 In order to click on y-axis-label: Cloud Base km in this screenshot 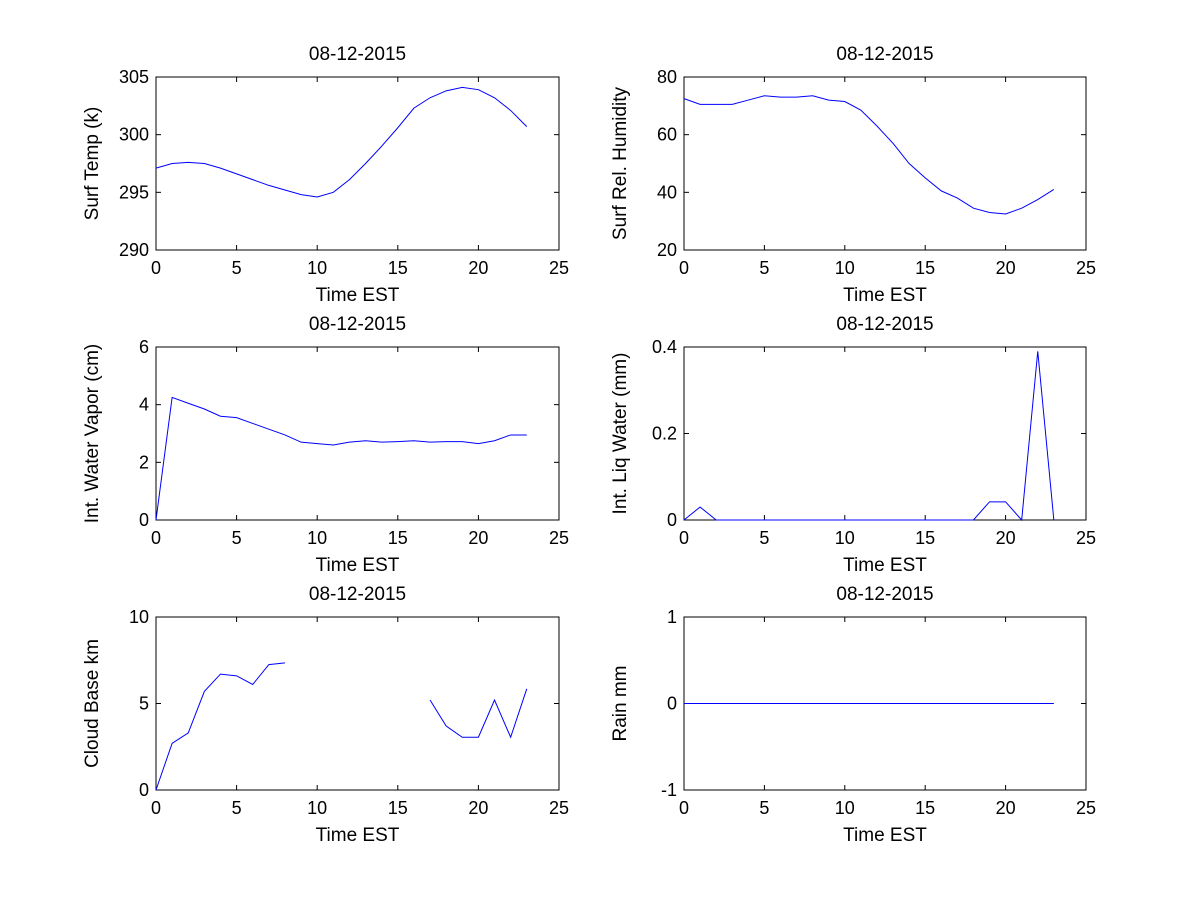, I will do `click(92, 703)`.